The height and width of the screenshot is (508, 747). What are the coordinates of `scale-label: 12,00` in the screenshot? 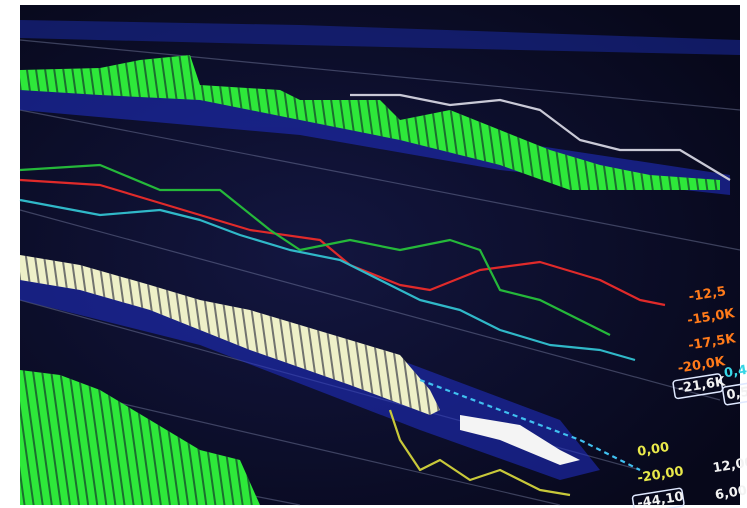 It's located at (729, 465).